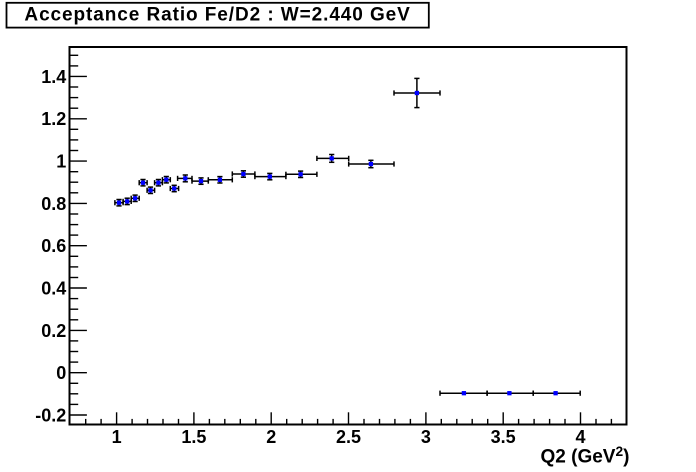  What do you see at coordinates (53, 288) in the screenshot?
I see `svg-text: 0.4` at bounding box center [53, 288].